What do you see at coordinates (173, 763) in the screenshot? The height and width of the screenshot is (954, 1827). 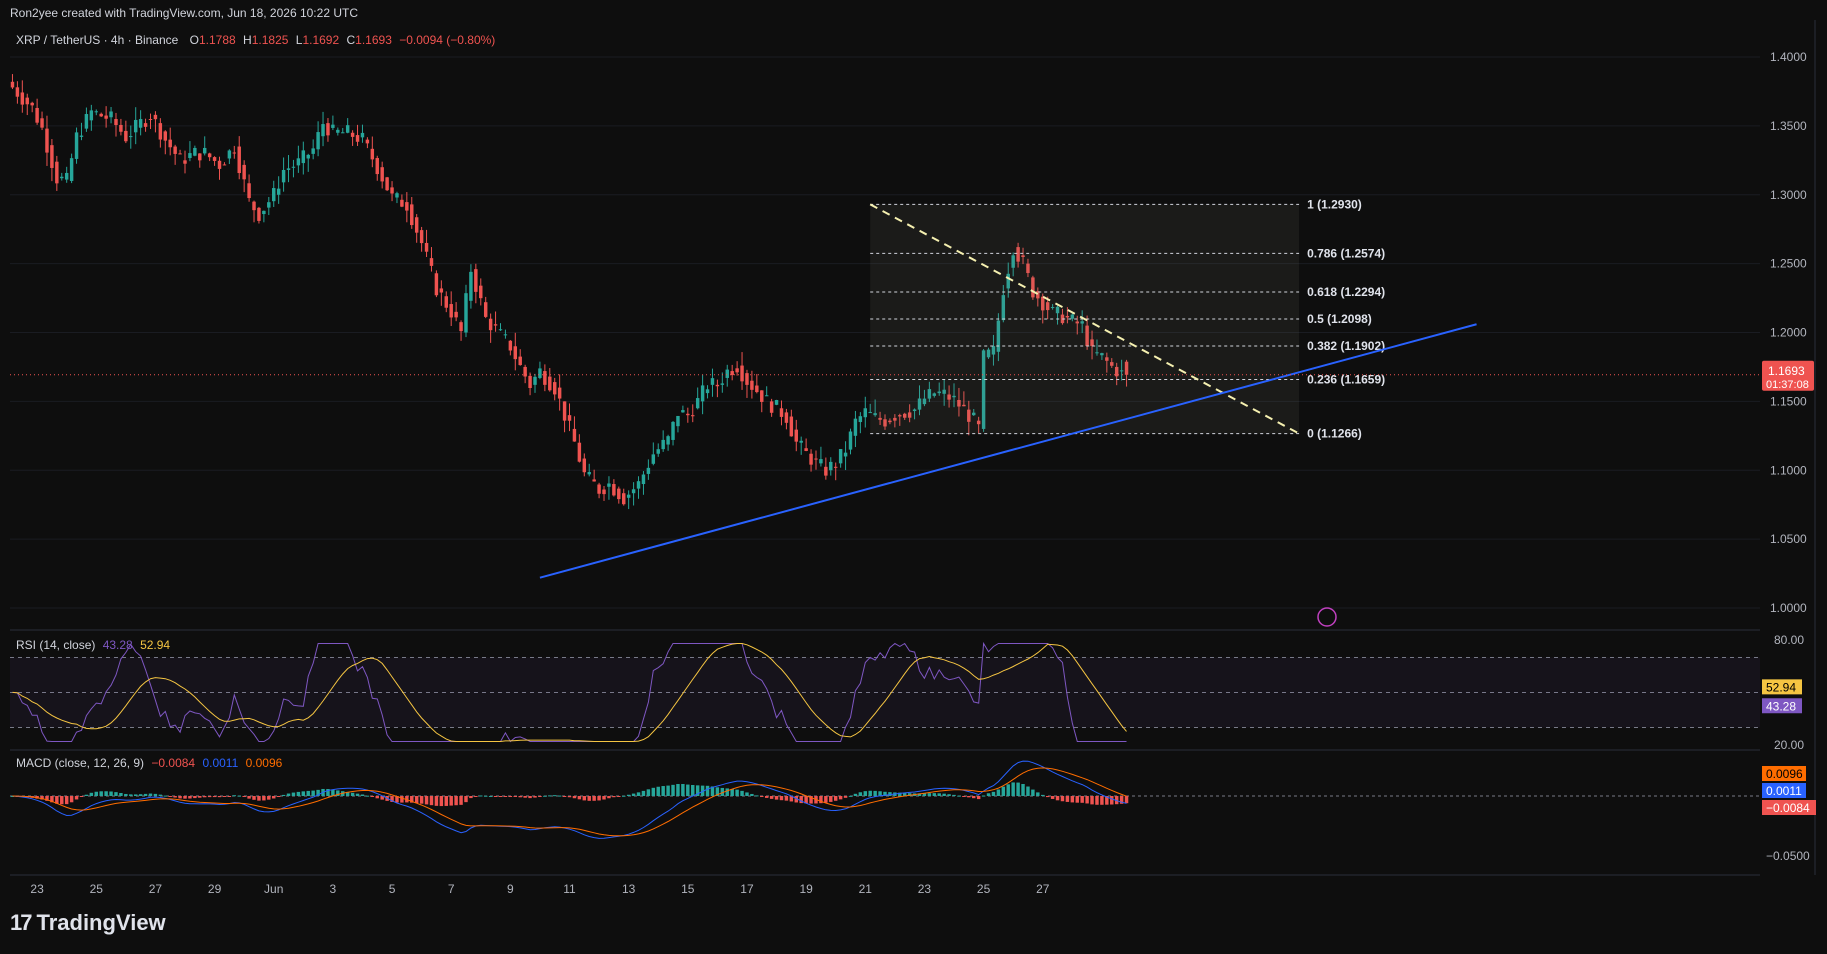 I see `macd-value: −0.0084` at bounding box center [173, 763].